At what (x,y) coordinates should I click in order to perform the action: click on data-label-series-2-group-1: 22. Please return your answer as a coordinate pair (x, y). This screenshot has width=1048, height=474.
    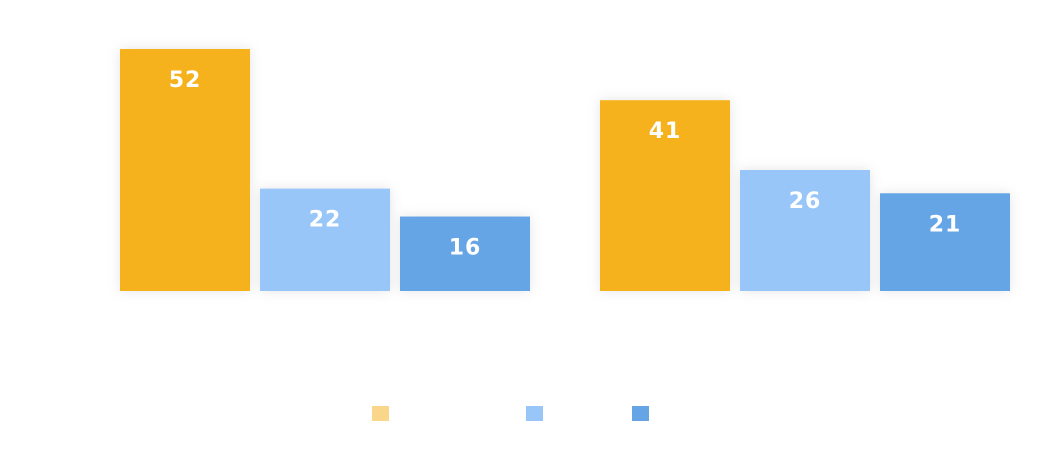
    Looking at the image, I should click on (325, 220).